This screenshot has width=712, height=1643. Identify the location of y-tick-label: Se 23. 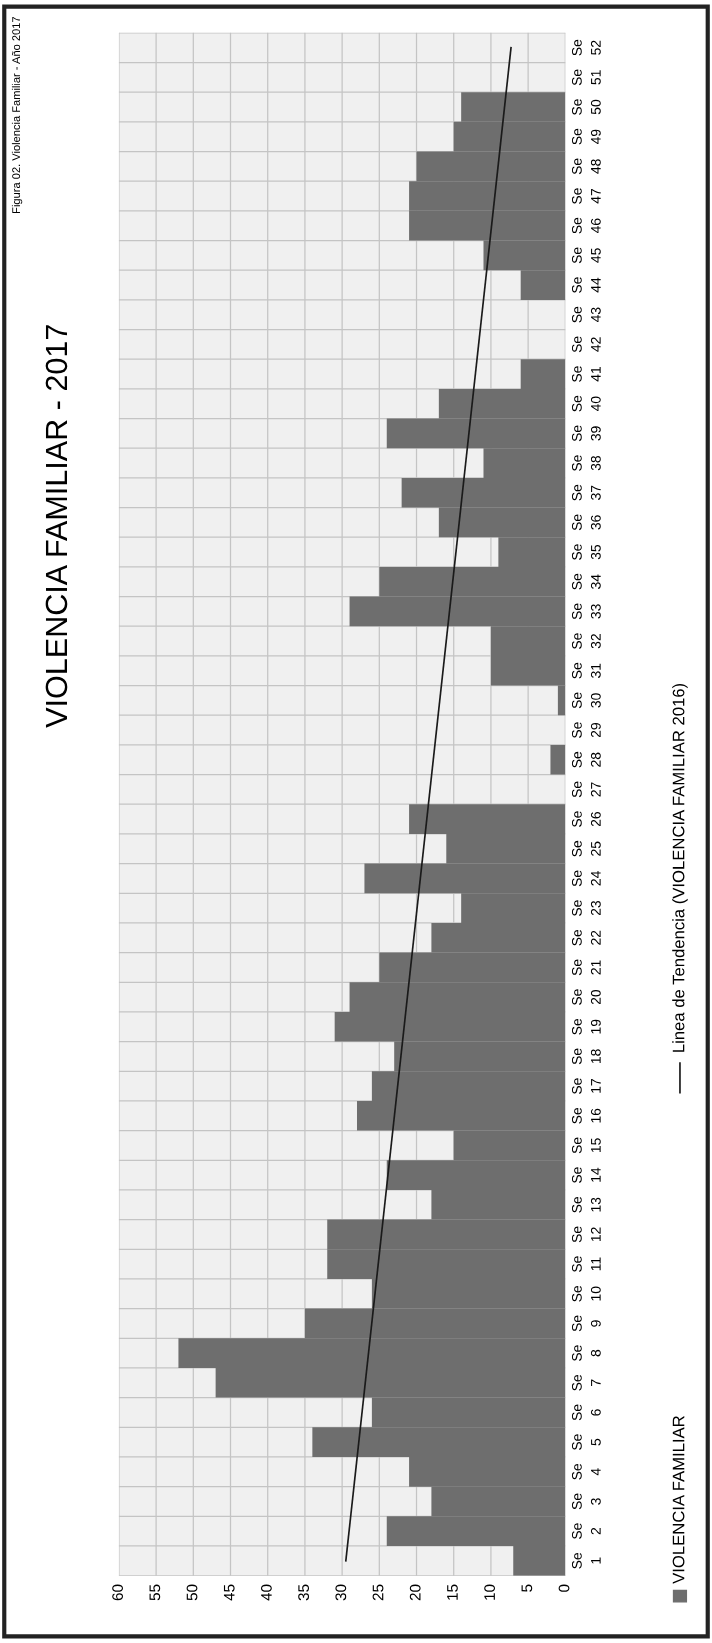
(586, 908).